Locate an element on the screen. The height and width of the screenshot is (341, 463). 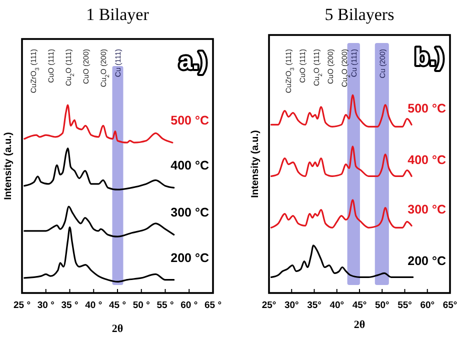
x-tick-label: 30° is located at coordinates (292, 305).